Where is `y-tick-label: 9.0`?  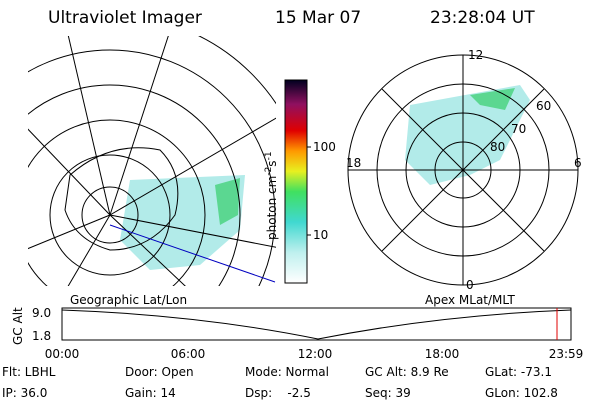 y-tick-label: 9.0 is located at coordinates (41, 313).